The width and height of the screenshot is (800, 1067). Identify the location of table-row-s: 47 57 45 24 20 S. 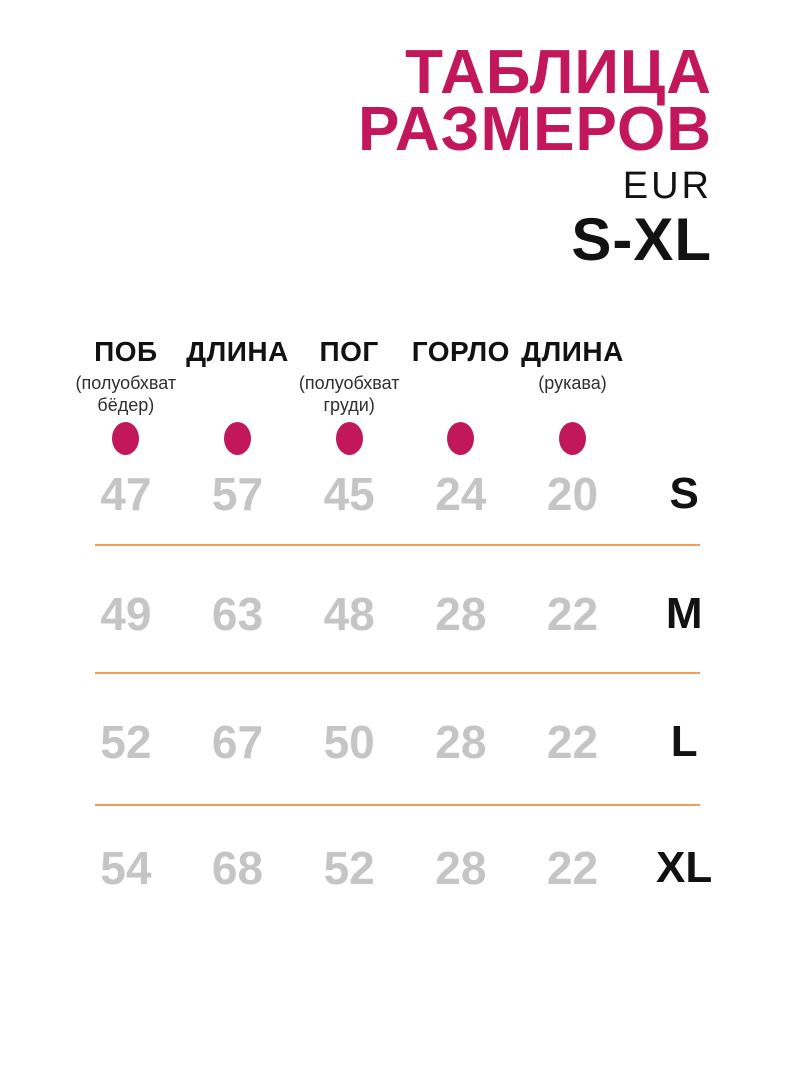
(405, 494).